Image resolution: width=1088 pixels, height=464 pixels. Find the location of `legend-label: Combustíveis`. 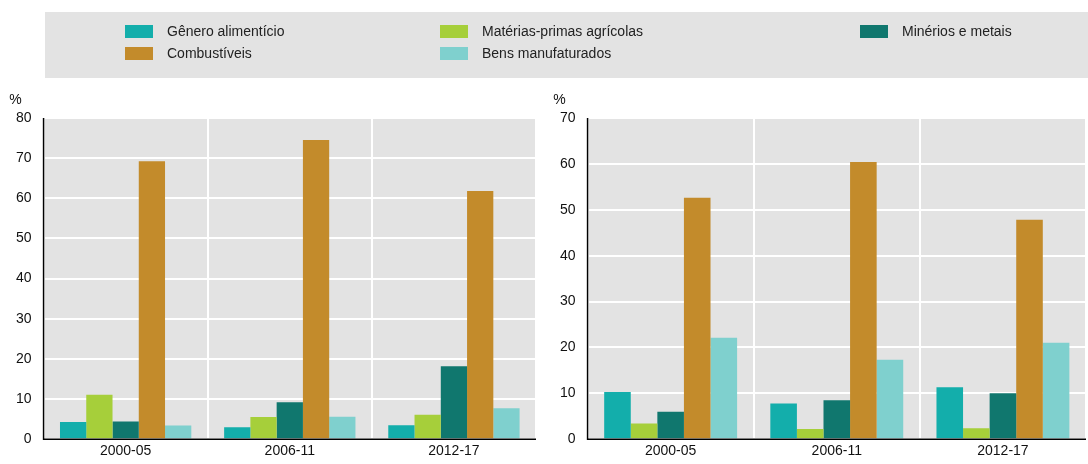

legend-label: Combustíveis is located at coordinates (209, 53).